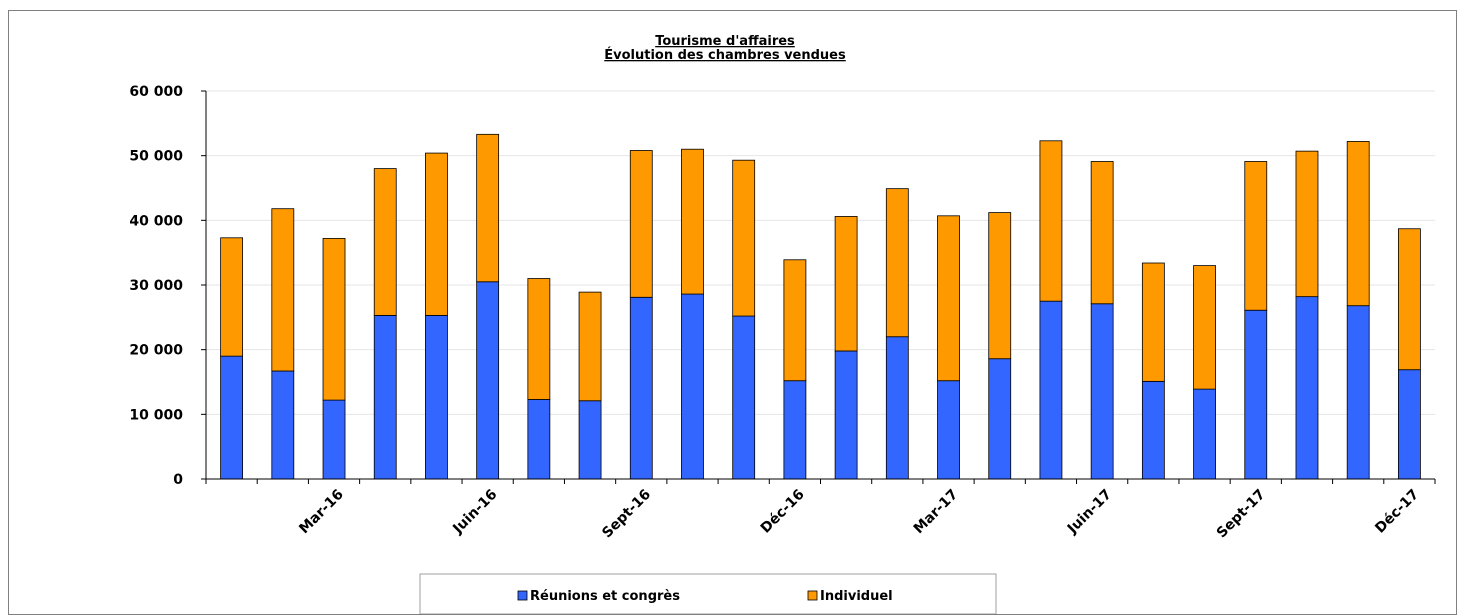 Image resolution: width=1458 pixels, height=616 pixels. Describe the element at coordinates (156, 221) in the screenshot. I see `y-tick-label: 40 000` at that location.